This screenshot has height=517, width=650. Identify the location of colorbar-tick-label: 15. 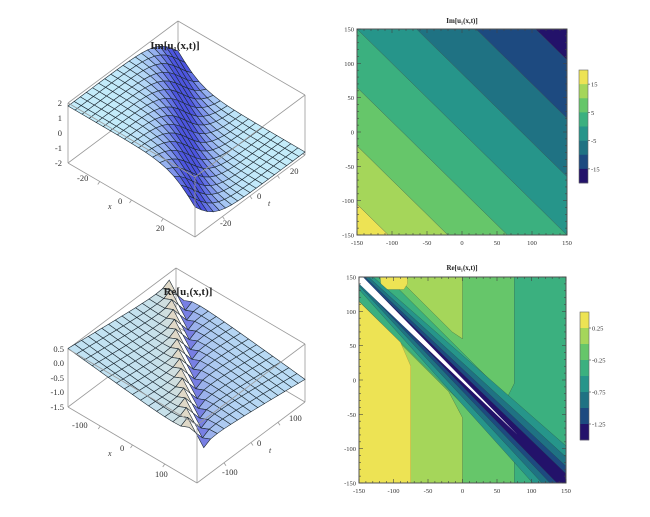
(594, 85).